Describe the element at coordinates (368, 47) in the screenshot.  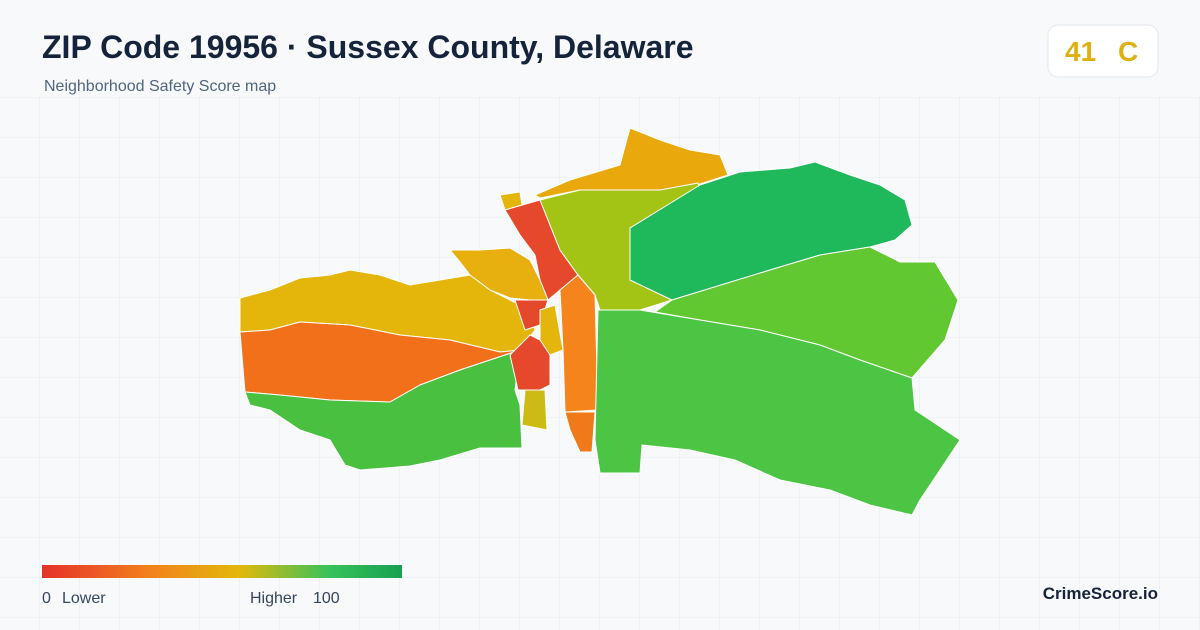
I see `title: ZIP Code 19956 · Sussex County, Delaware` at that location.